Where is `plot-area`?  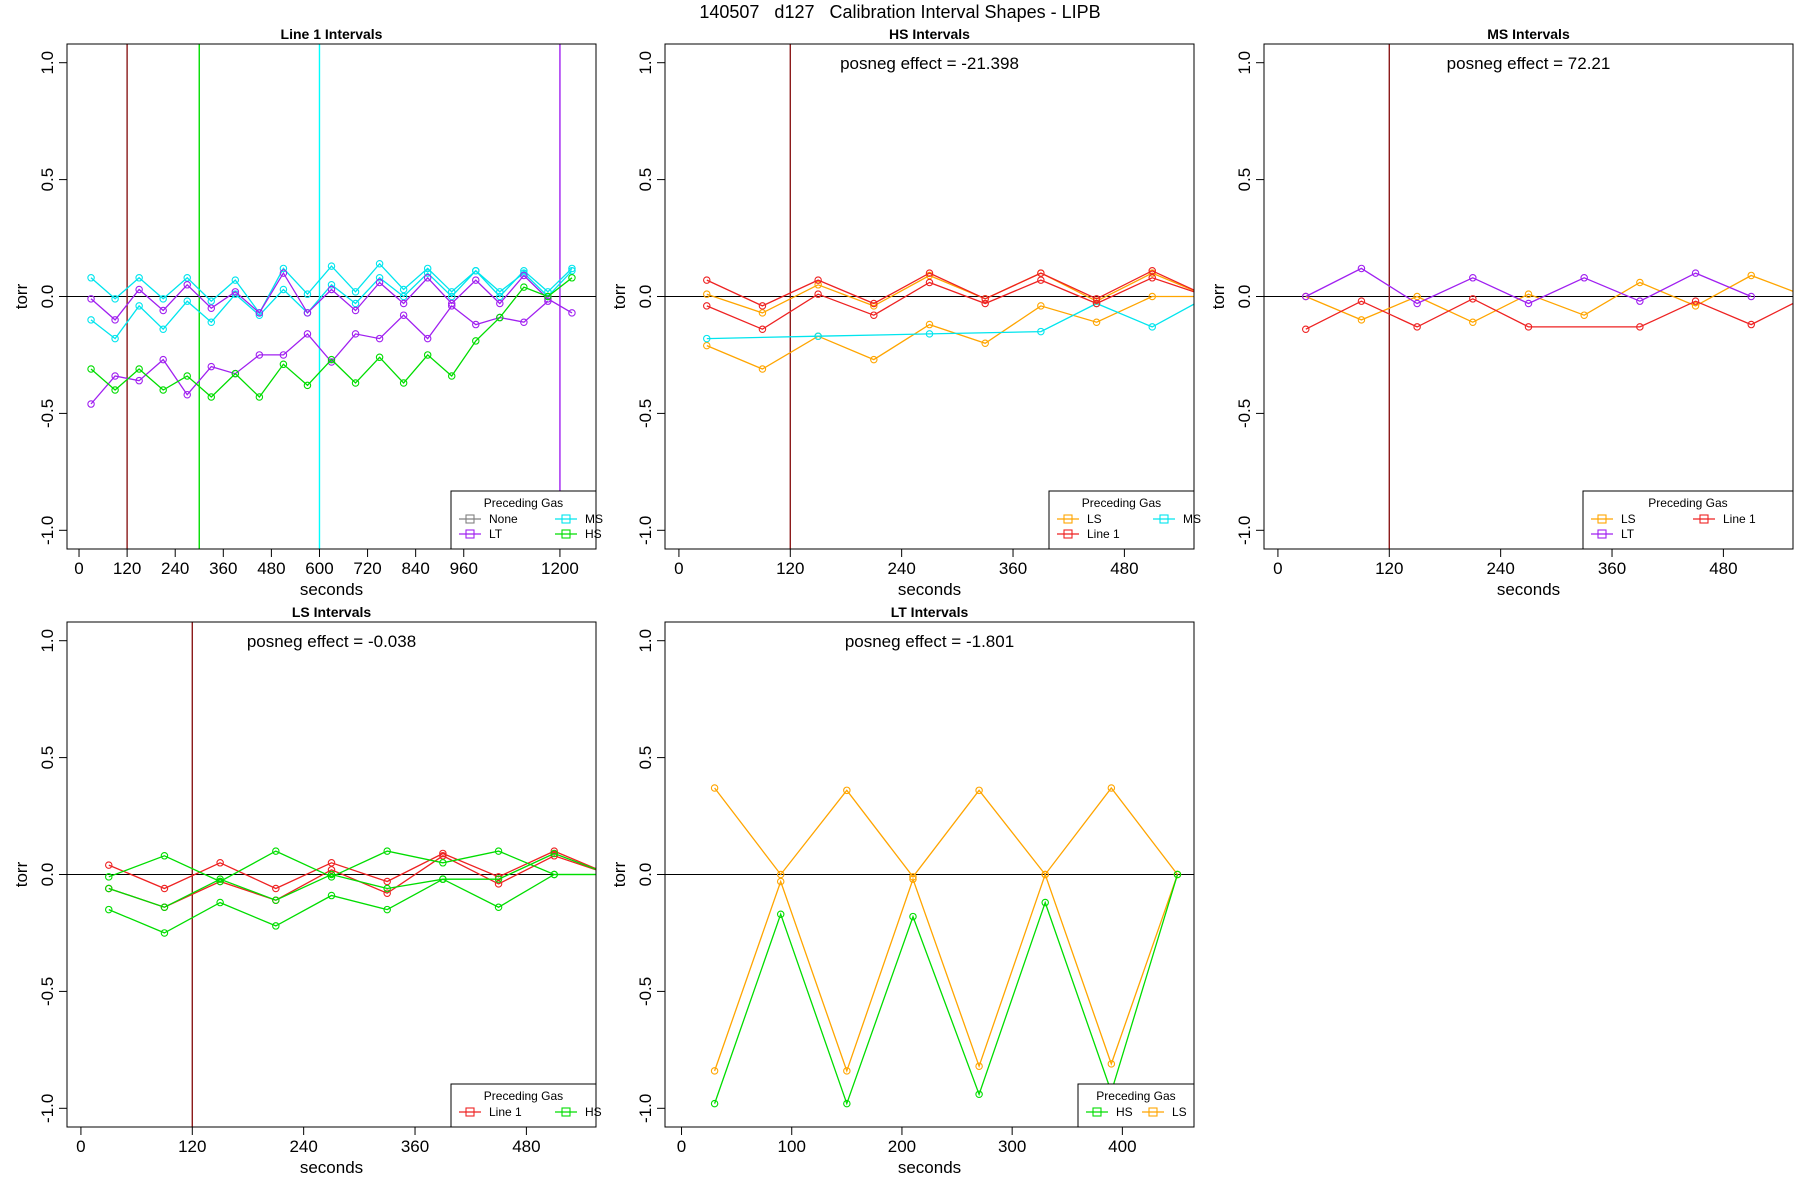
plot-area is located at coordinates (929, 296).